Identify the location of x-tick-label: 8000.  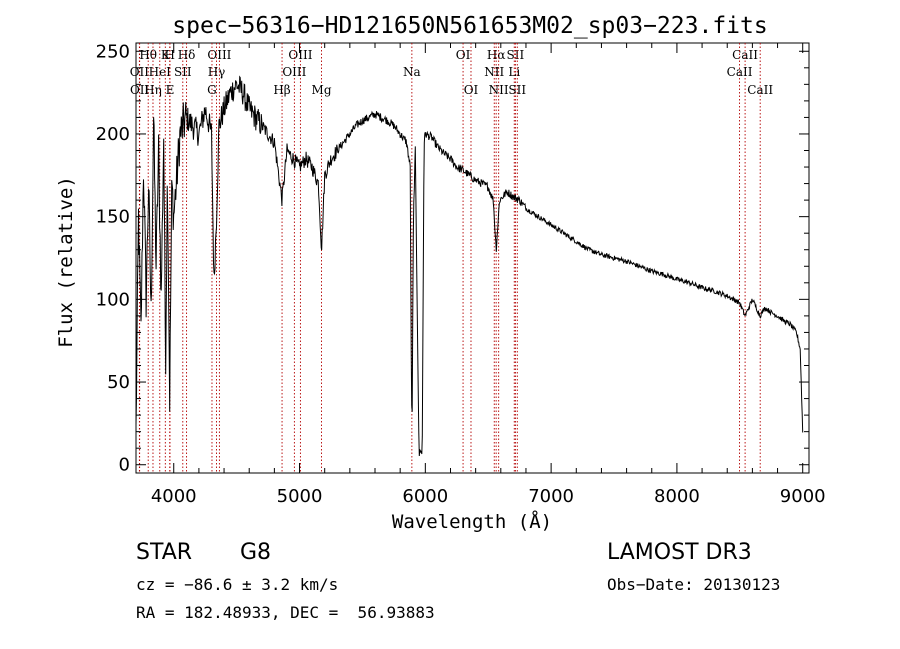
(677, 496).